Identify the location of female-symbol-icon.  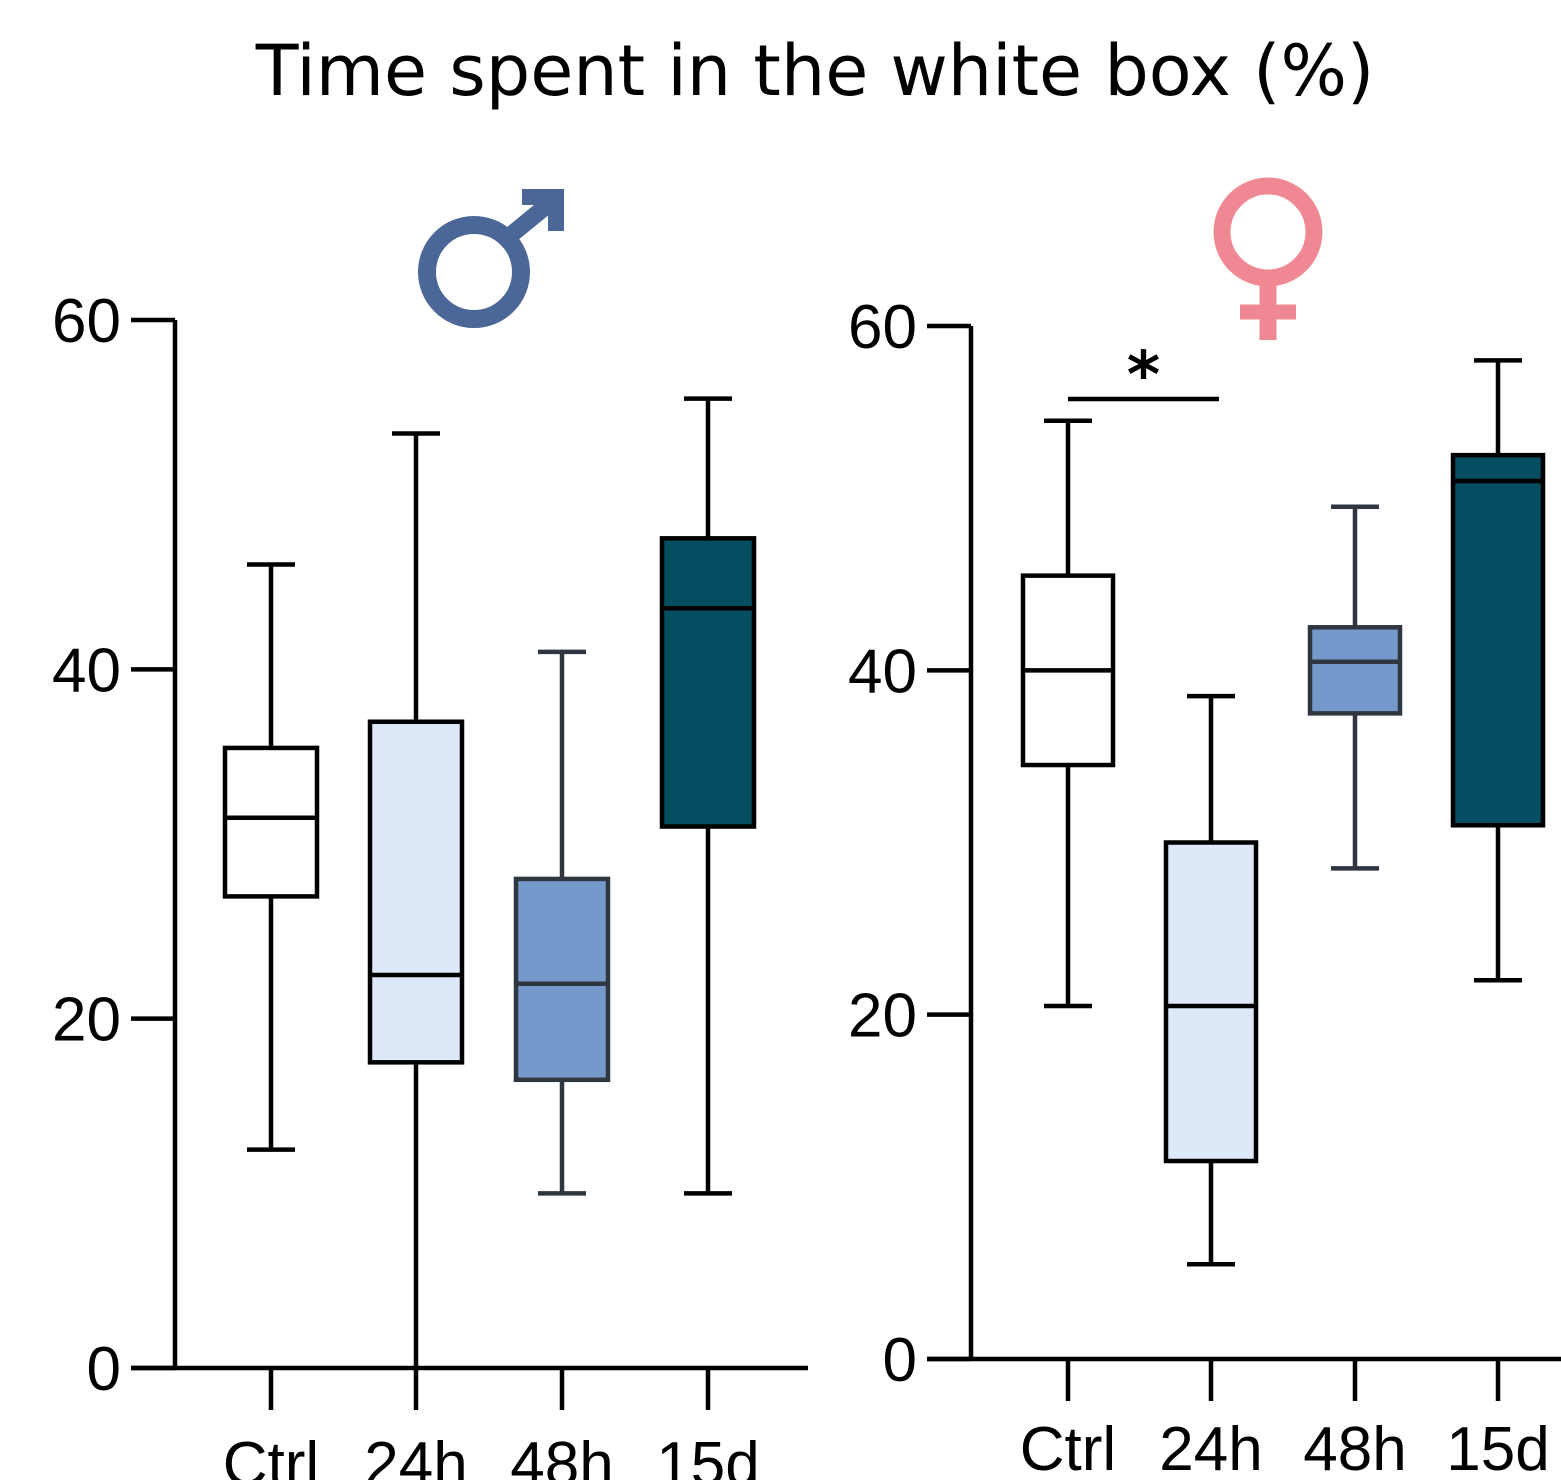
(1268, 258).